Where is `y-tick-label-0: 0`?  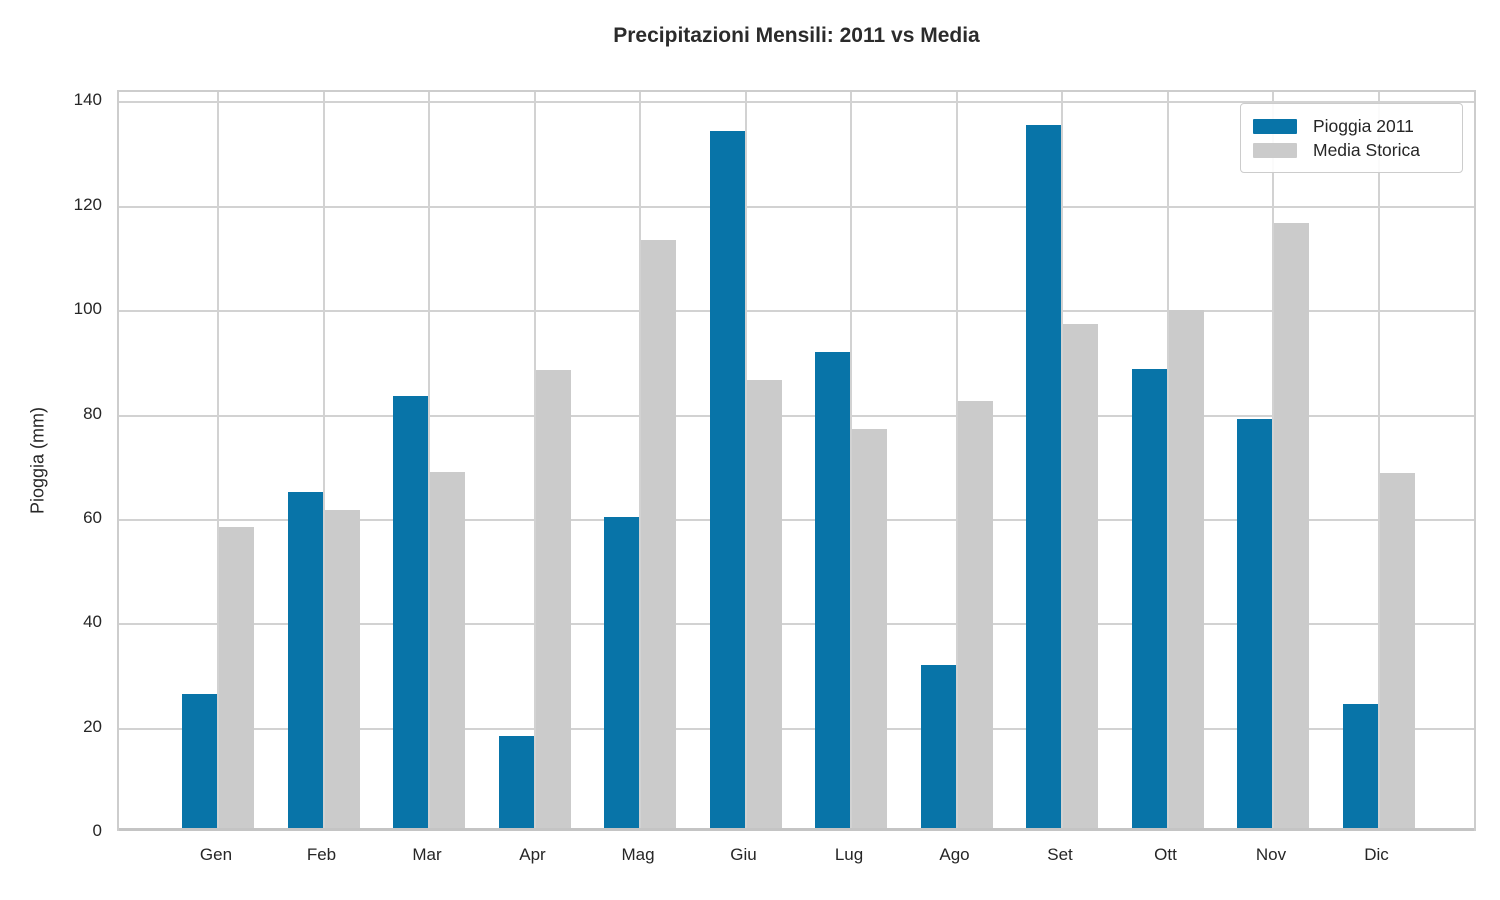
y-tick-label-0: 0 is located at coordinates (97, 830).